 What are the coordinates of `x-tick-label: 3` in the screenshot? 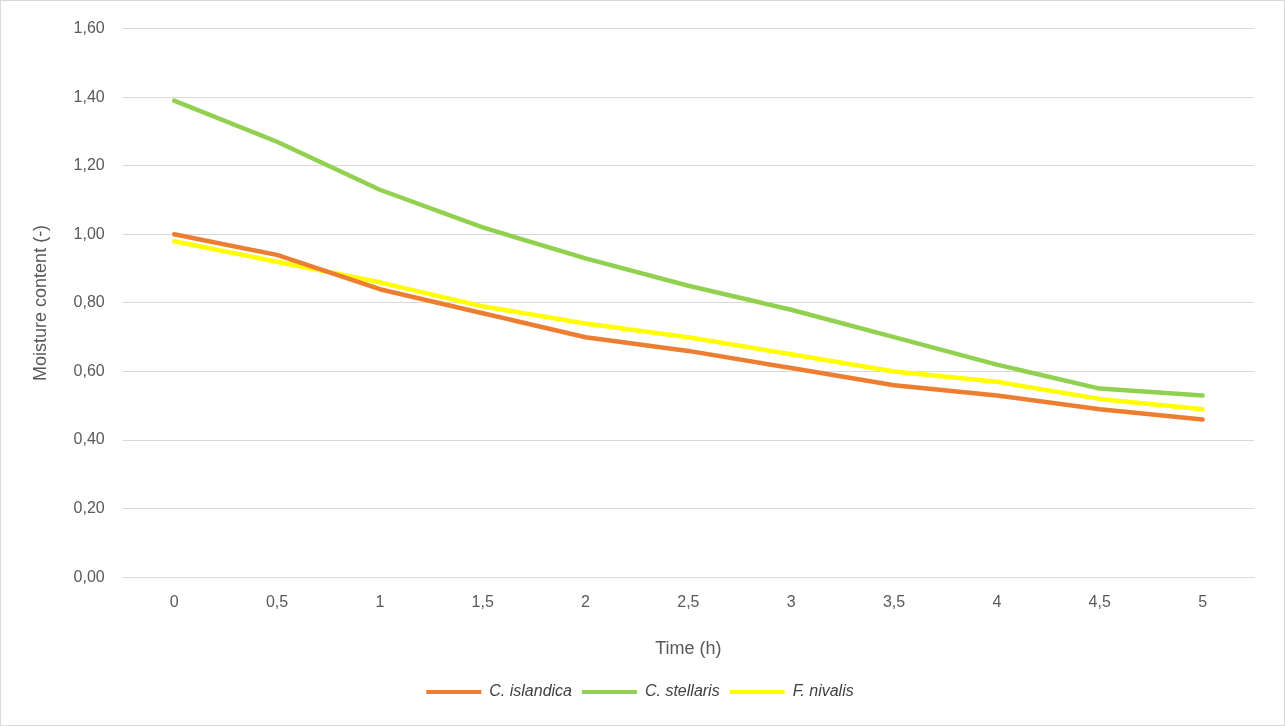 It's located at (791, 602).